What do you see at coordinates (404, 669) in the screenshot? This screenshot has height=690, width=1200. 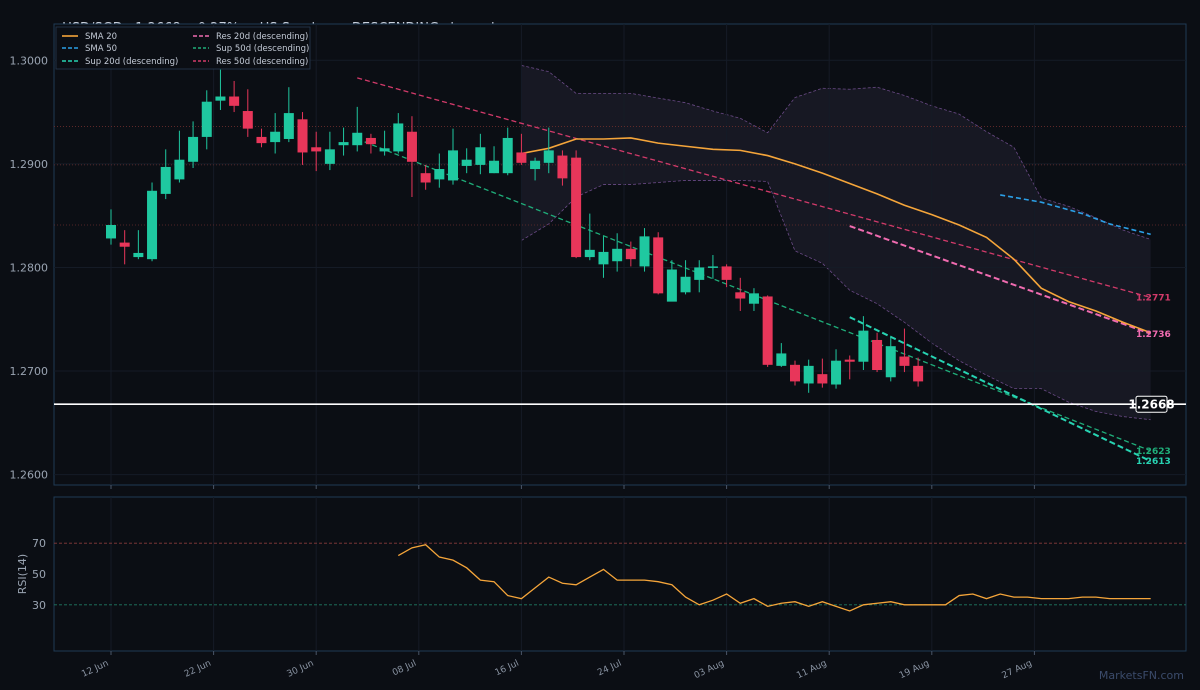 I see `x-tick-label: 08 Jul` at bounding box center [404, 669].